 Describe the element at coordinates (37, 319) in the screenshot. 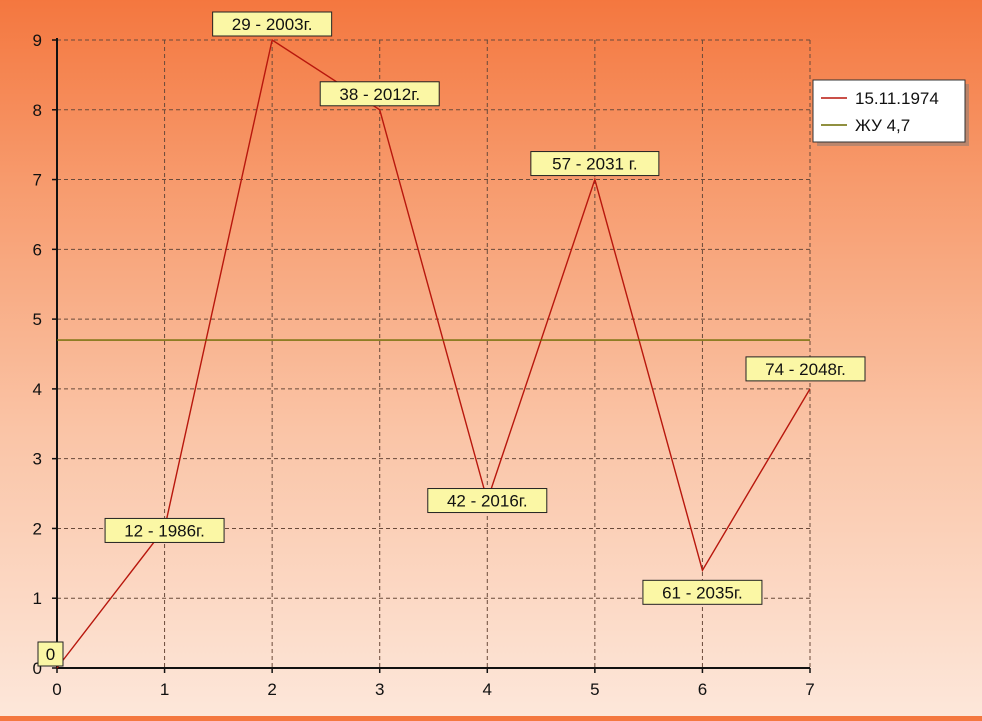

I see `y-tick-label: 5` at that location.